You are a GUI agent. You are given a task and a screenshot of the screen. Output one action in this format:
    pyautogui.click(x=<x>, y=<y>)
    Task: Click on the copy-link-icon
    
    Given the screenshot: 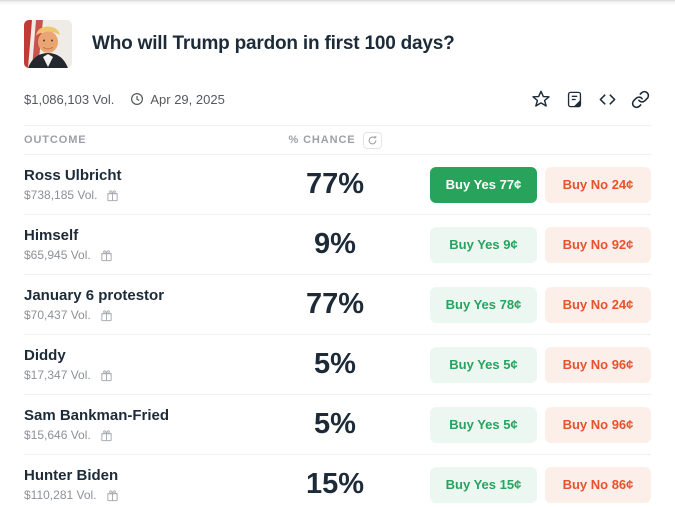 What is the action you would take?
    pyautogui.click(x=640, y=99)
    